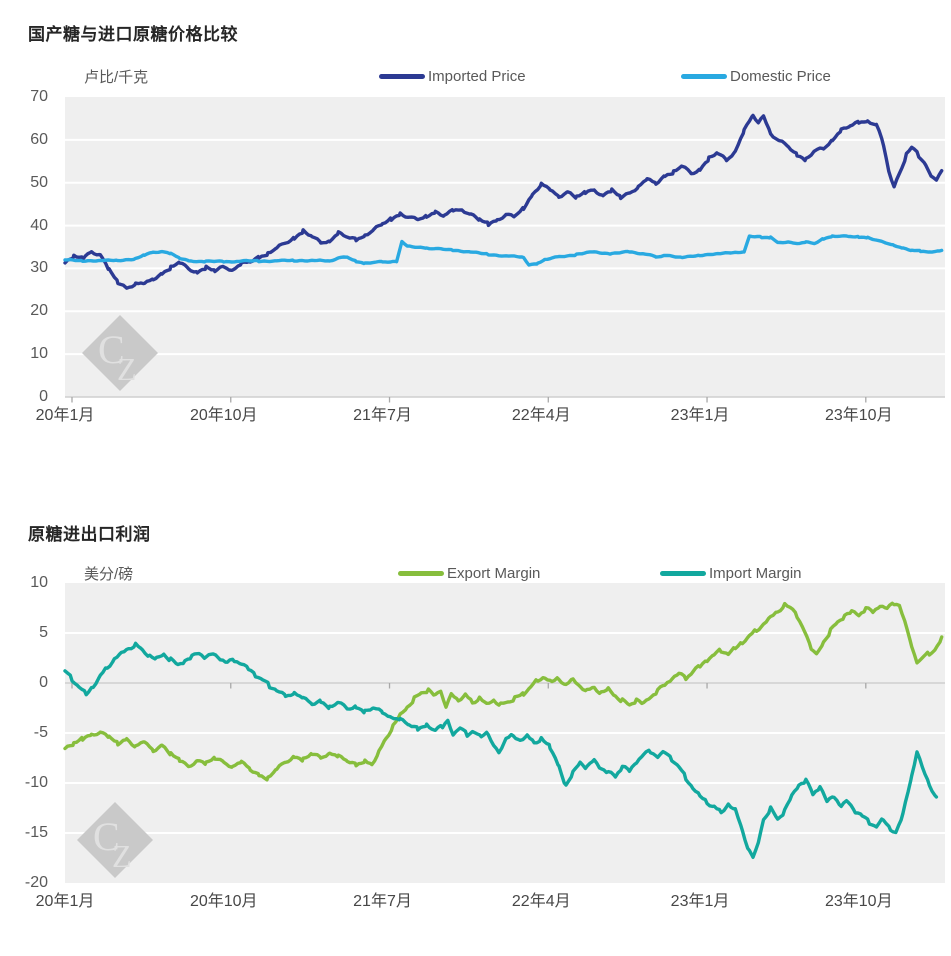 The height and width of the screenshot is (956, 951). What do you see at coordinates (421, 573) in the screenshot?
I see `export-margin-line-icon` at bounding box center [421, 573].